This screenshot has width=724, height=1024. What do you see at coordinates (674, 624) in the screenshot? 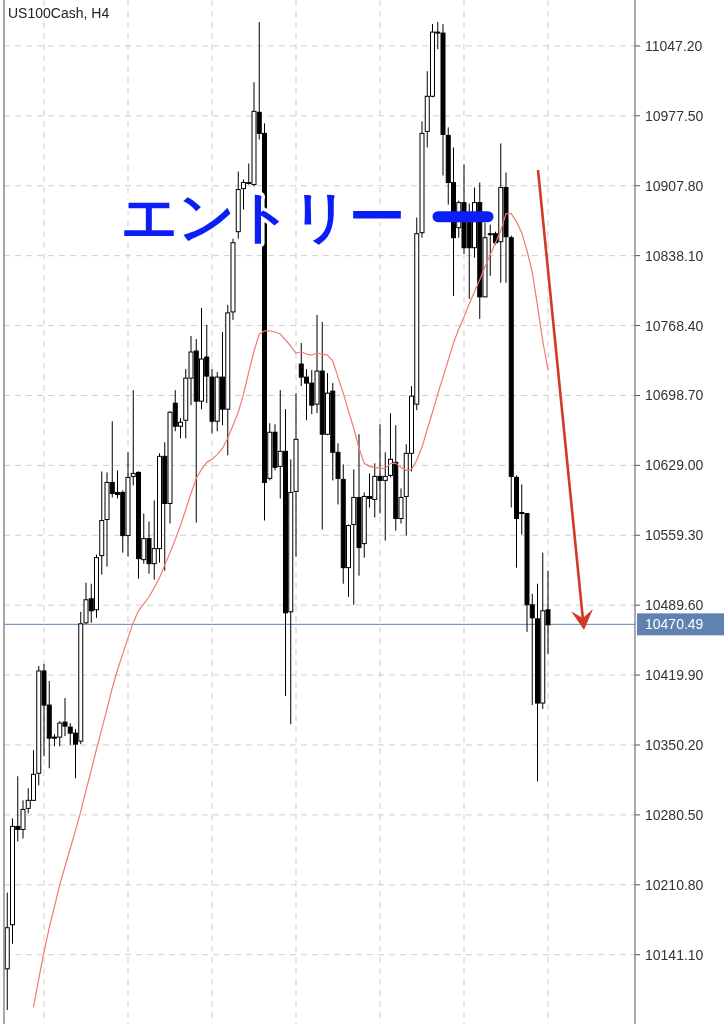
I see `ref-line-label: 10470.49` at bounding box center [674, 624].